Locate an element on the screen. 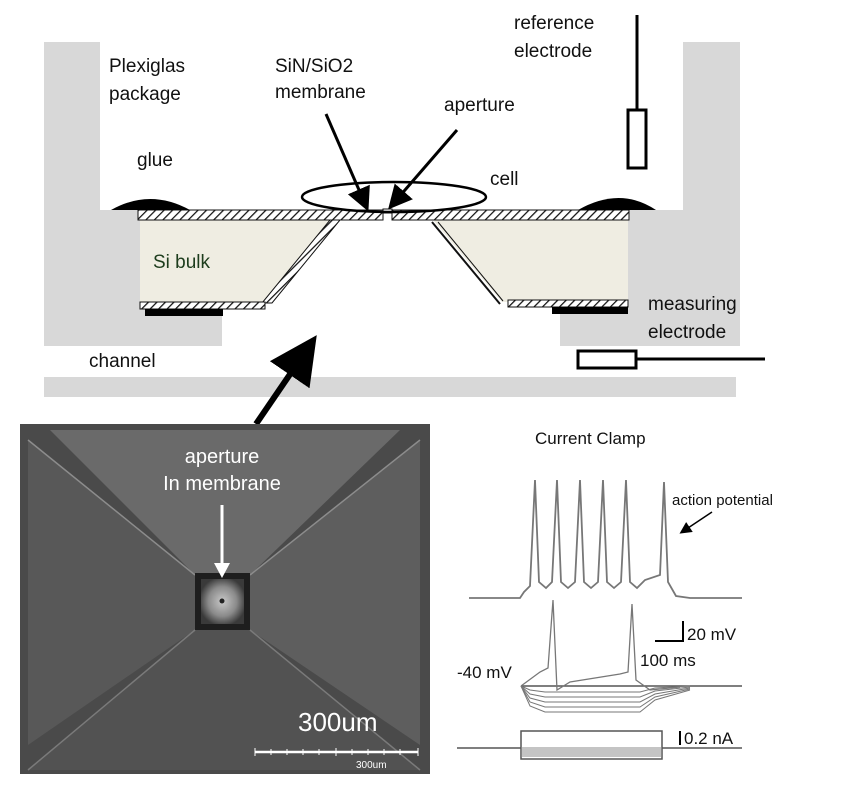  aperture-label: aperture is located at coordinates (479, 105).